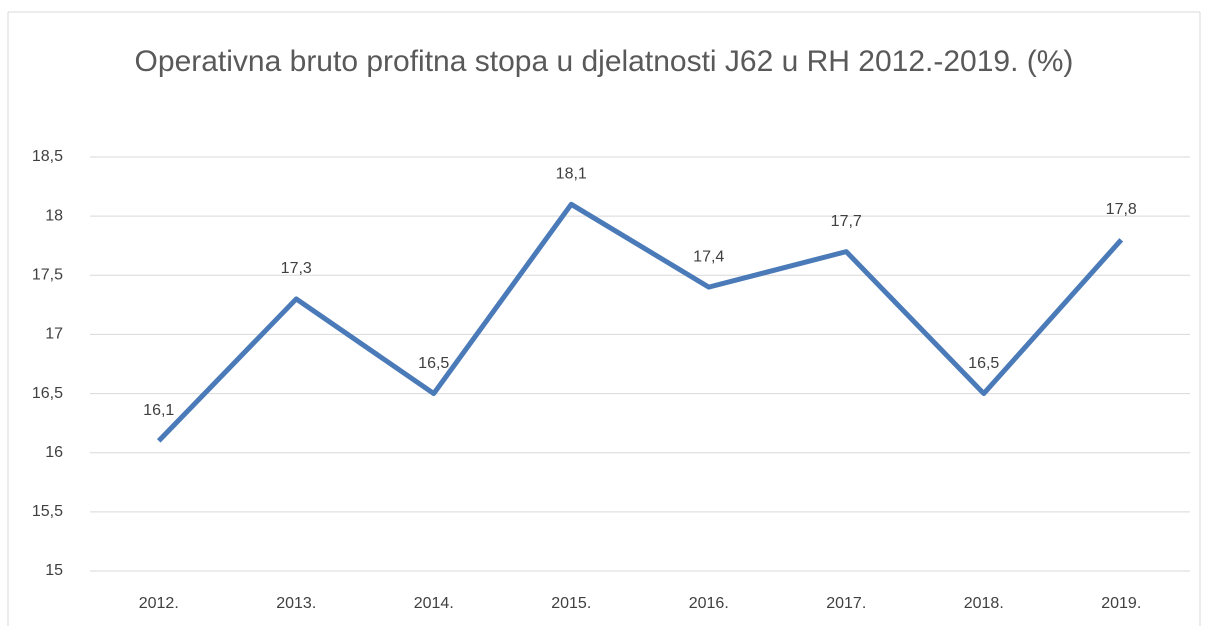  What do you see at coordinates (846, 603) in the screenshot?
I see `x-tick-label: 2017.` at bounding box center [846, 603].